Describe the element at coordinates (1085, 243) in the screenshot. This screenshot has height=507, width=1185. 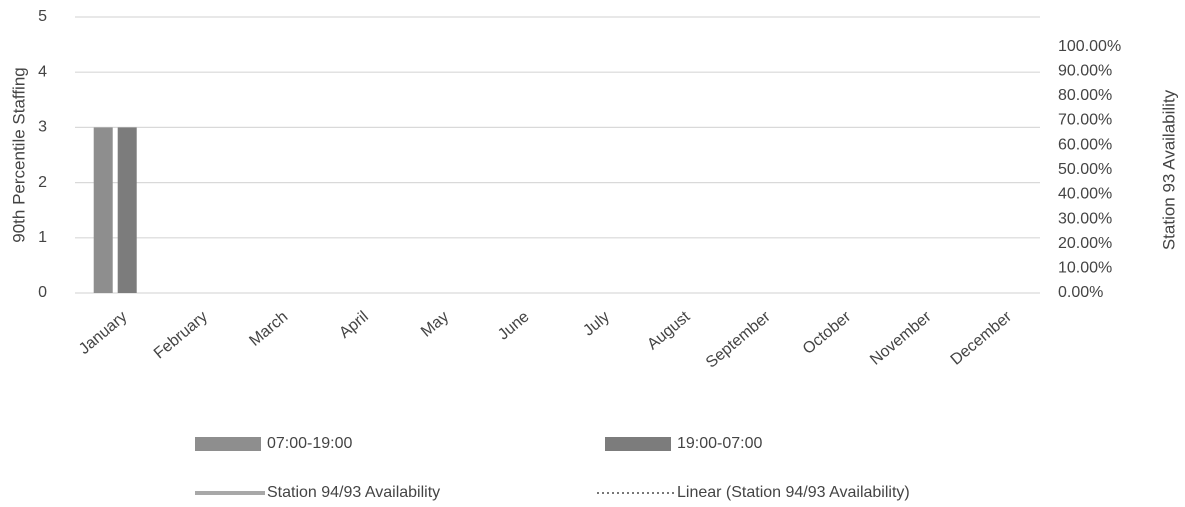
I see `y2-tick-label: 20.00%` at that location.